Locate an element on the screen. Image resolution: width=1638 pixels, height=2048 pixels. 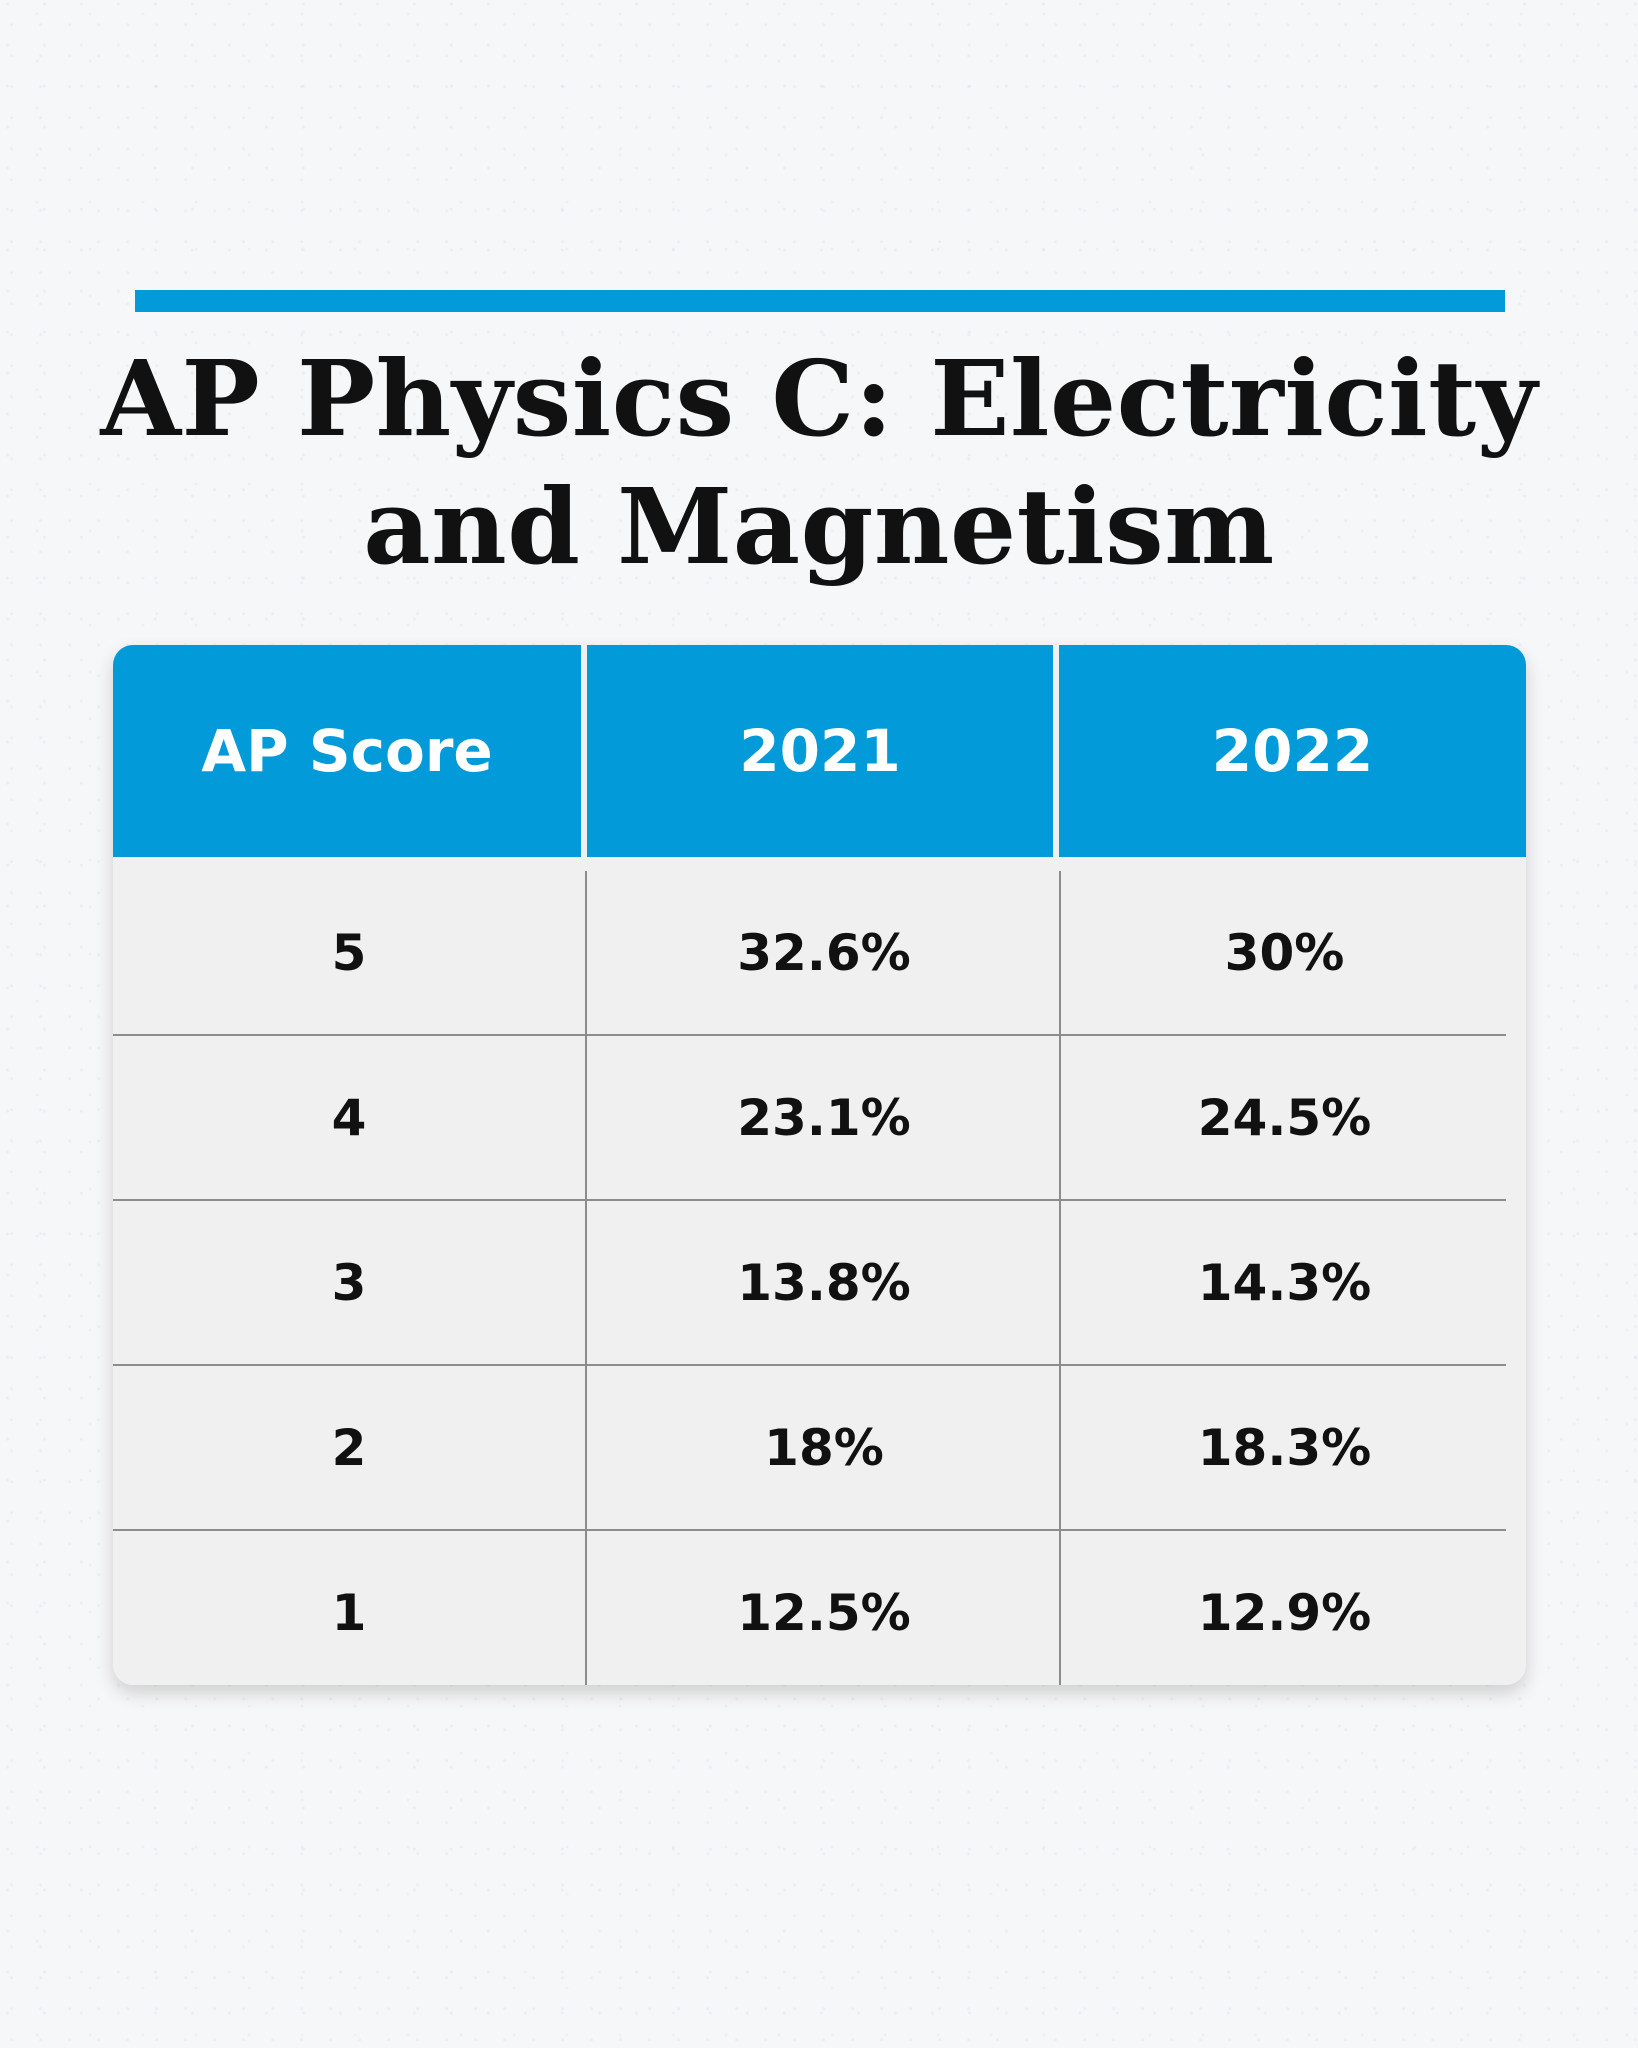
table-row-score-4: 4 23.1% 24.5% is located at coordinates (809, 1118).